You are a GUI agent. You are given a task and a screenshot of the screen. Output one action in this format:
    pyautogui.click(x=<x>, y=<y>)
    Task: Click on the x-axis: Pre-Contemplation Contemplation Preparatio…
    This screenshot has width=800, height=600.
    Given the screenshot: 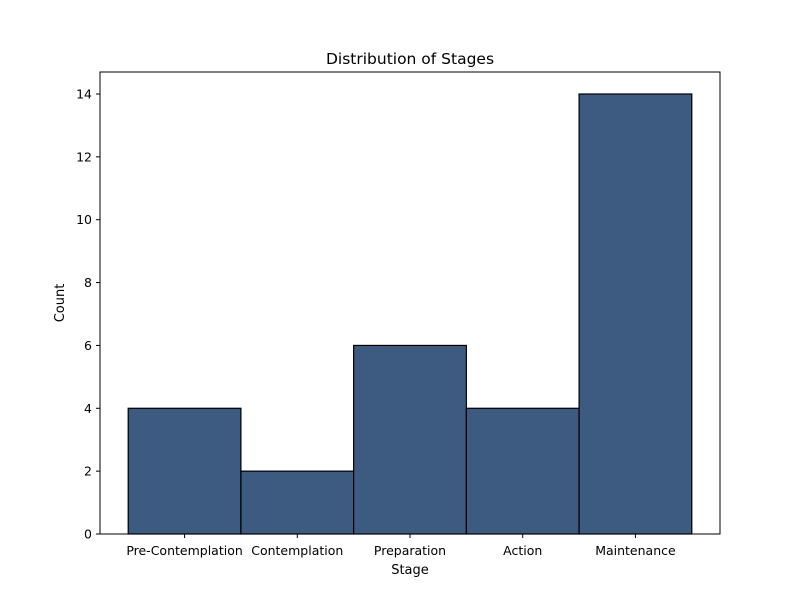 What is the action you would take?
    pyautogui.click(x=401, y=546)
    